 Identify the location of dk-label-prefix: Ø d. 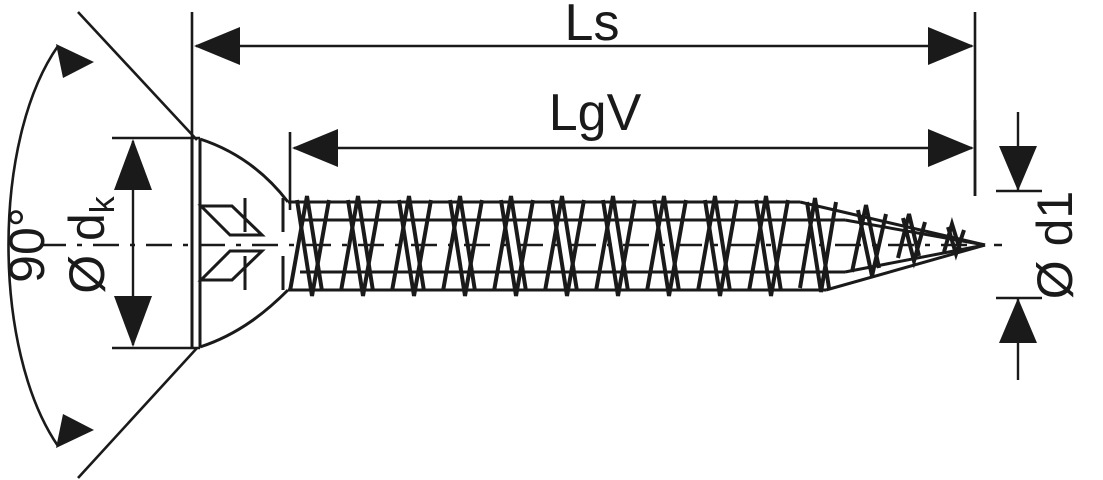
(87, 253).